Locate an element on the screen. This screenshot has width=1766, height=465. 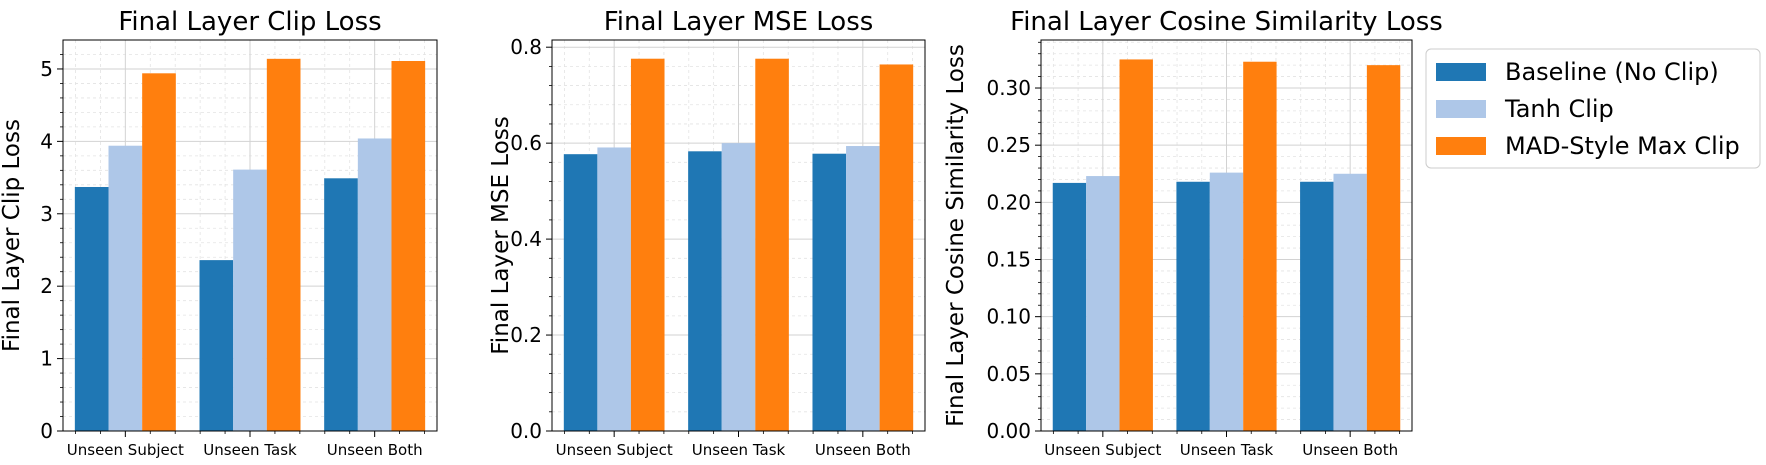
legend-label: MAD-Style Max Clip is located at coordinates (1622, 146).